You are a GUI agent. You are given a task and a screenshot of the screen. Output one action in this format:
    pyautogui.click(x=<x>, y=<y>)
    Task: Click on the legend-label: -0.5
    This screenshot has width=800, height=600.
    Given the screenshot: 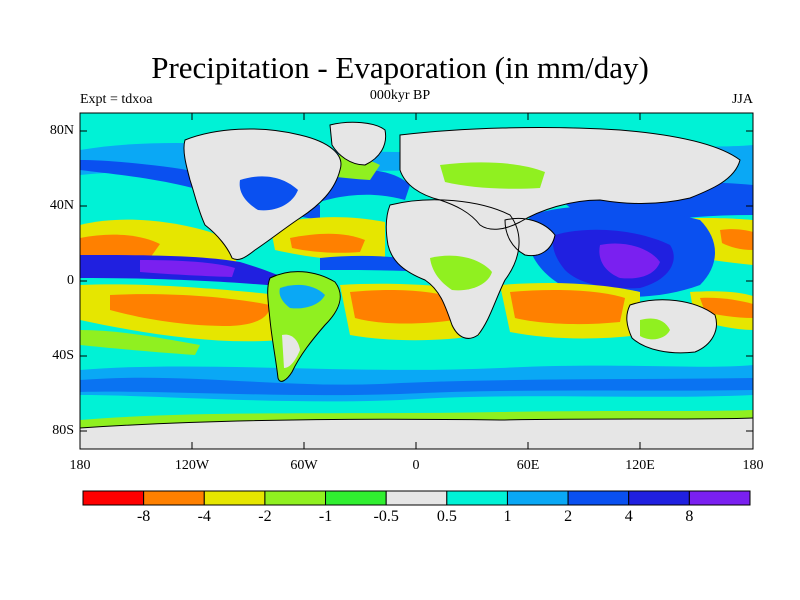 What is the action you would take?
    pyautogui.click(x=386, y=516)
    